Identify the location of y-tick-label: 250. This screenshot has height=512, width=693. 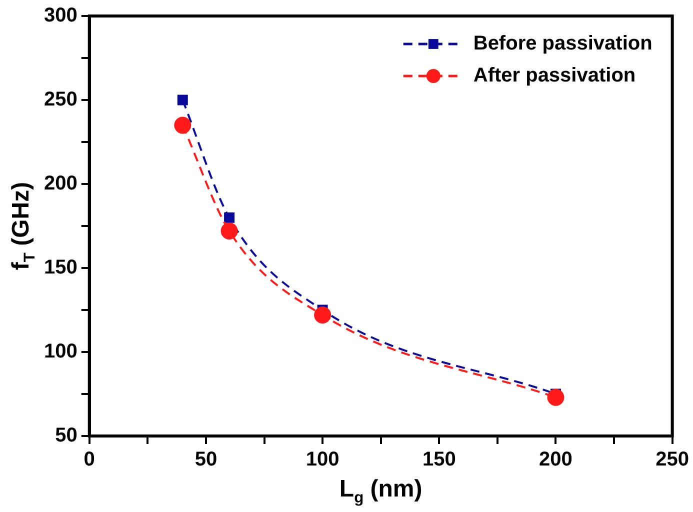
(61, 99).